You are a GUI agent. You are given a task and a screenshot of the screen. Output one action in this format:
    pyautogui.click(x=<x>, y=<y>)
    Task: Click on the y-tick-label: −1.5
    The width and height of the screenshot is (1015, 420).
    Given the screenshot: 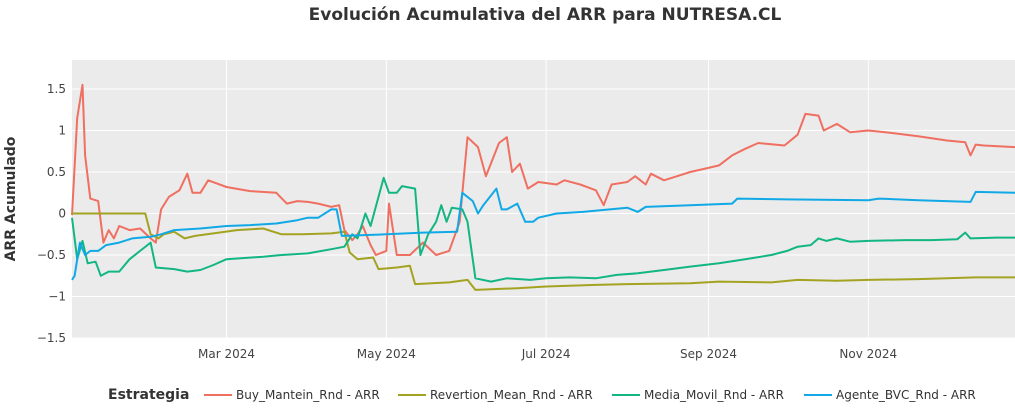 What is the action you would take?
    pyautogui.click(x=51, y=338)
    